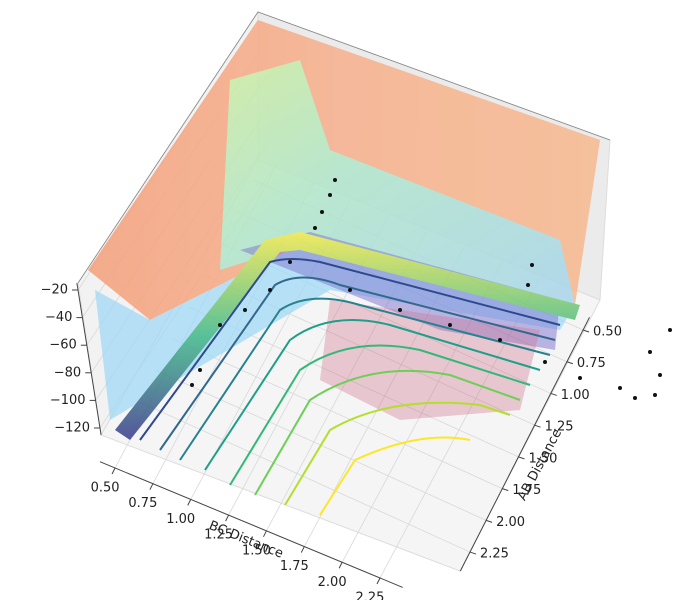 The height and width of the screenshot is (600, 674). What do you see at coordinates (607, 331) in the screenshot?
I see `x-tick-label: 0.50` at bounding box center [607, 331].